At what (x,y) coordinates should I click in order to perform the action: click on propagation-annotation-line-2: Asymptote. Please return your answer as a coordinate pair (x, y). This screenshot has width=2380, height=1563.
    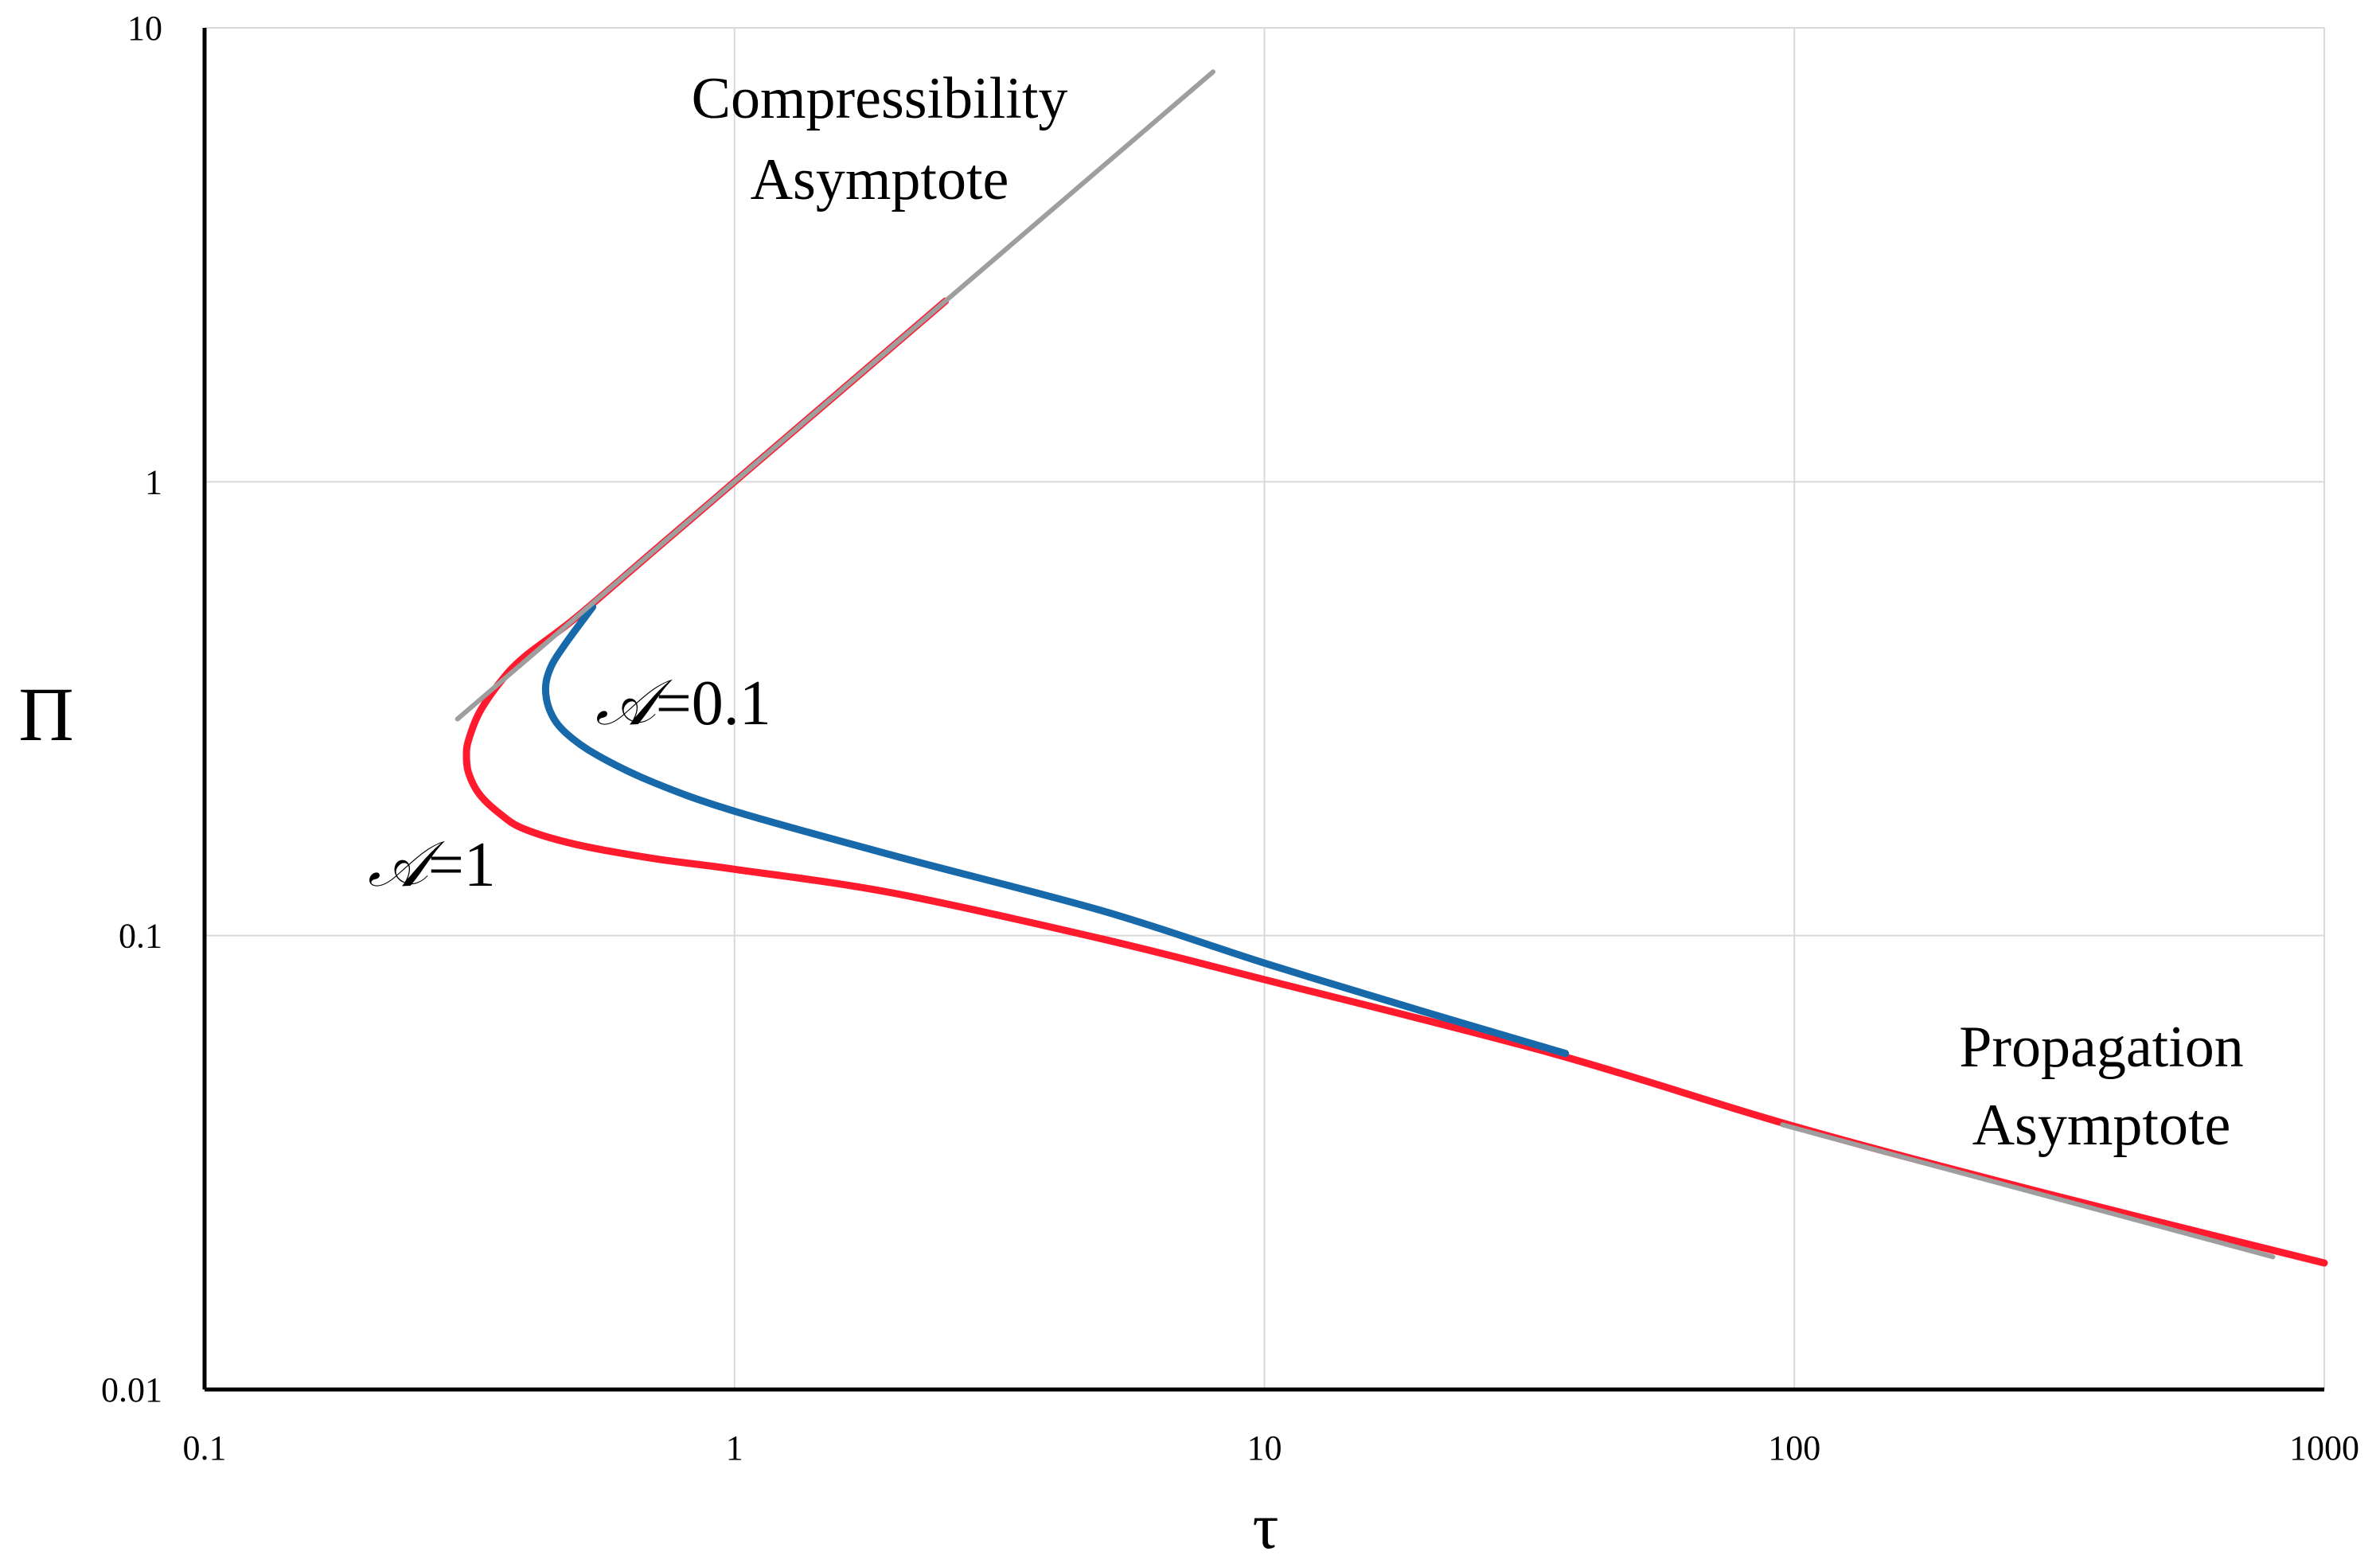
    Looking at the image, I should click on (2101, 1125).